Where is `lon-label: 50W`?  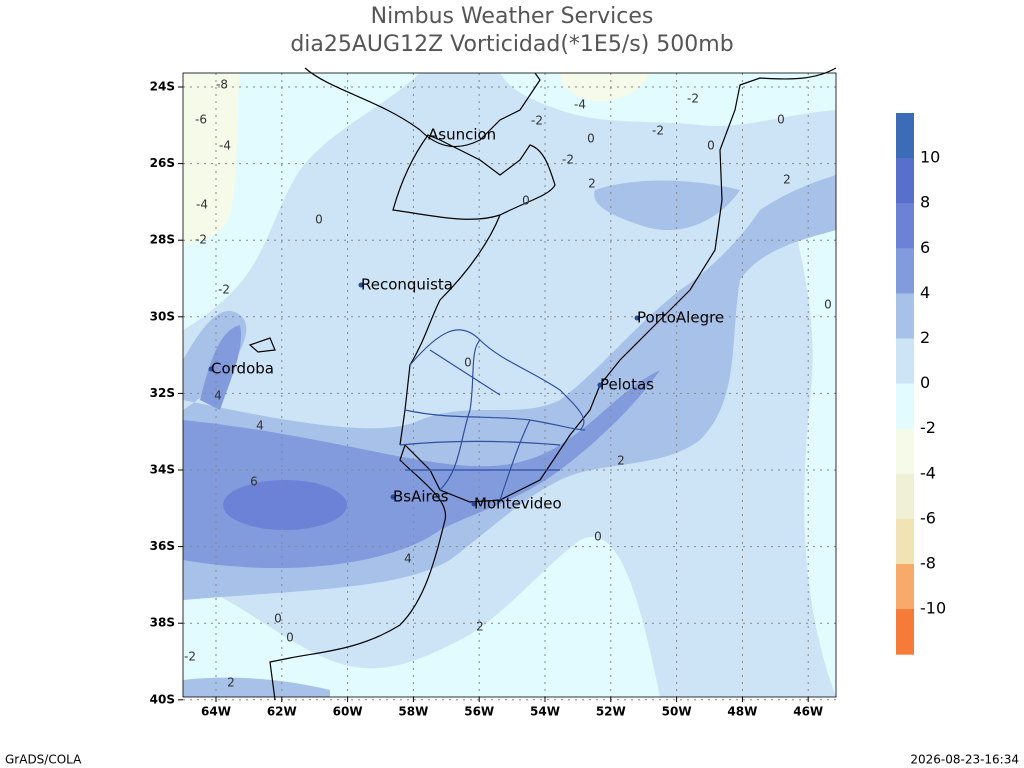 lon-label: 50W is located at coordinates (677, 712).